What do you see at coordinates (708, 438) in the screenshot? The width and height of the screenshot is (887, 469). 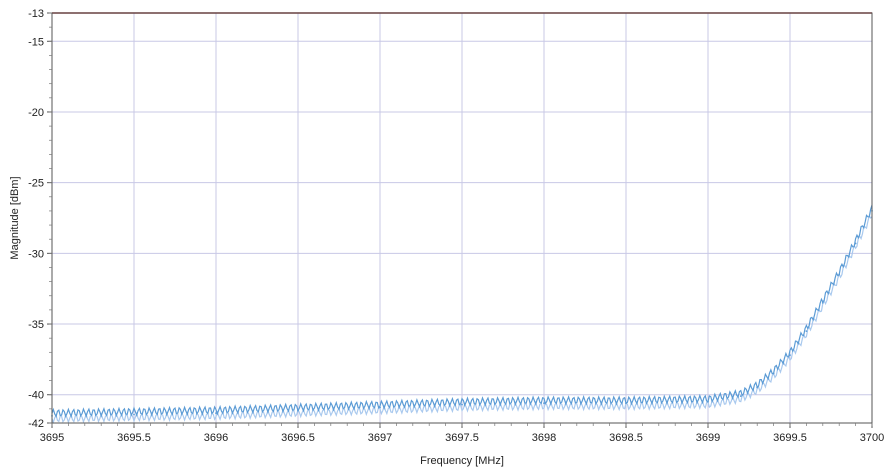 I see `x-tick-label: 3699` at bounding box center [708, 438].